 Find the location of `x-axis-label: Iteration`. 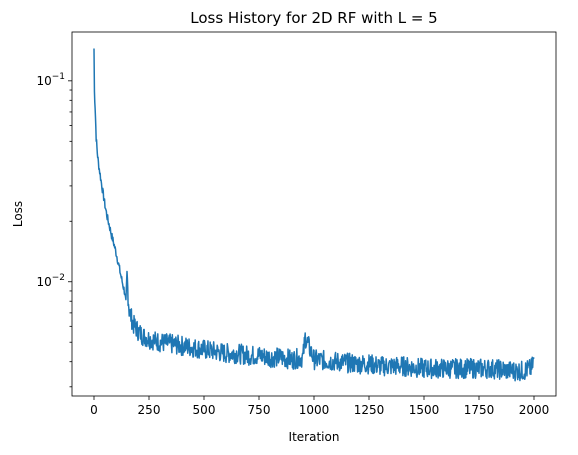

x-axis-label: Iteration is located at coordinates (314, 437).